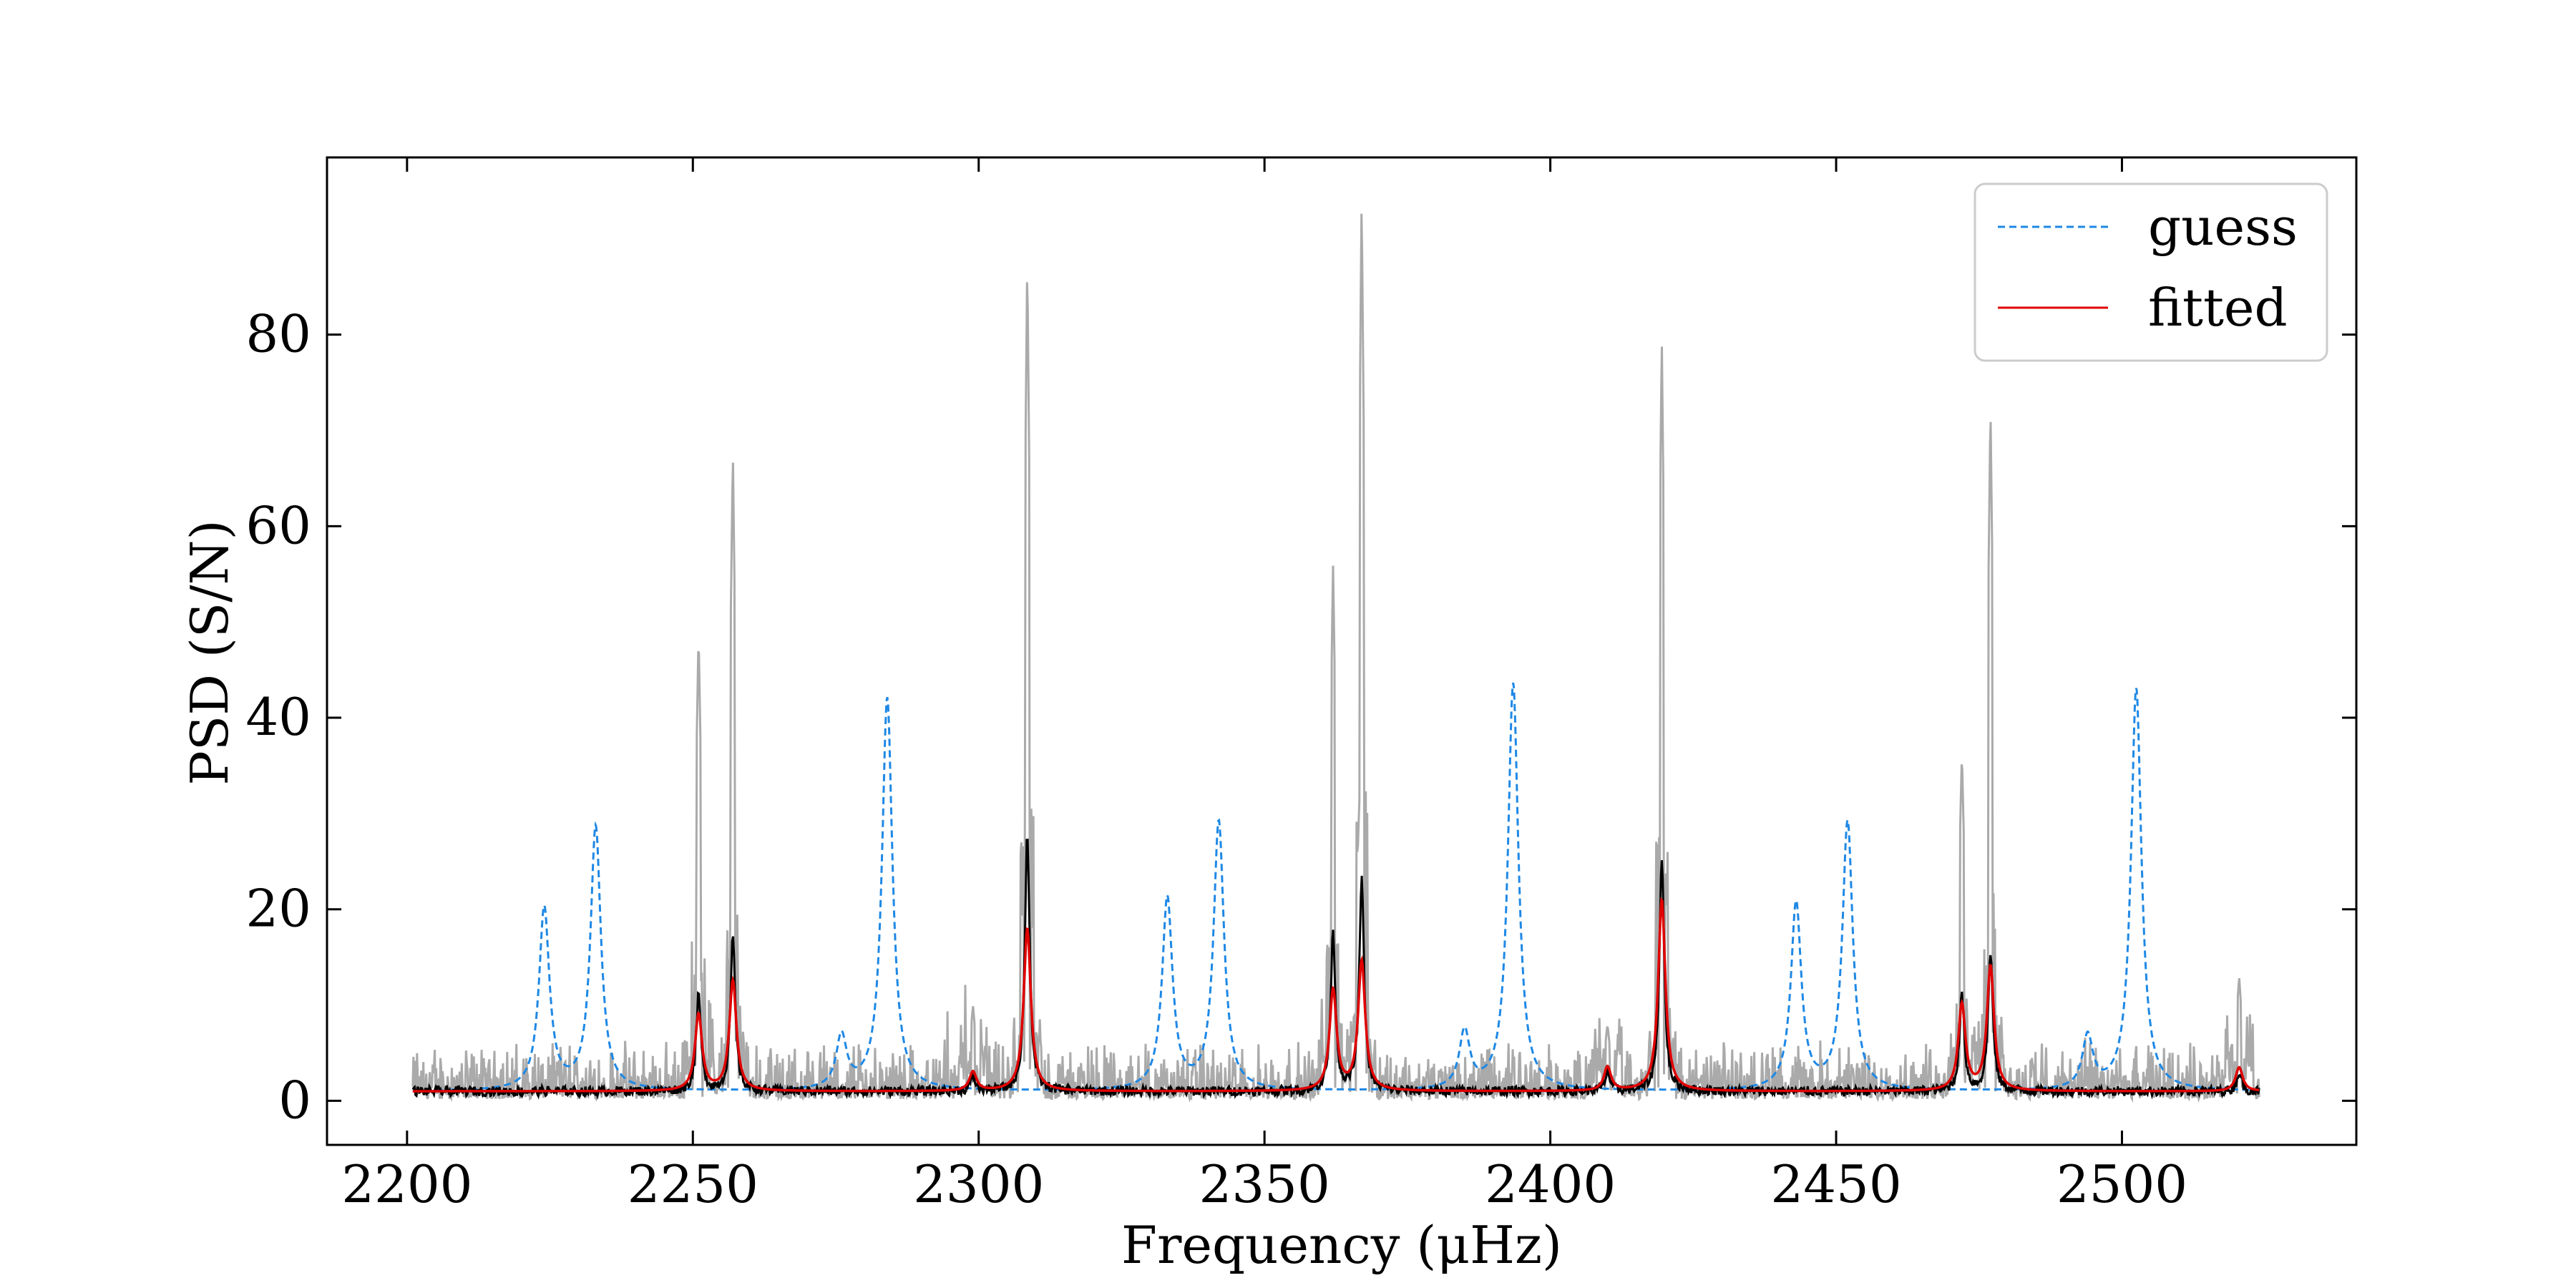  I want to click on y-tick-label: 20, so click(278, 909).